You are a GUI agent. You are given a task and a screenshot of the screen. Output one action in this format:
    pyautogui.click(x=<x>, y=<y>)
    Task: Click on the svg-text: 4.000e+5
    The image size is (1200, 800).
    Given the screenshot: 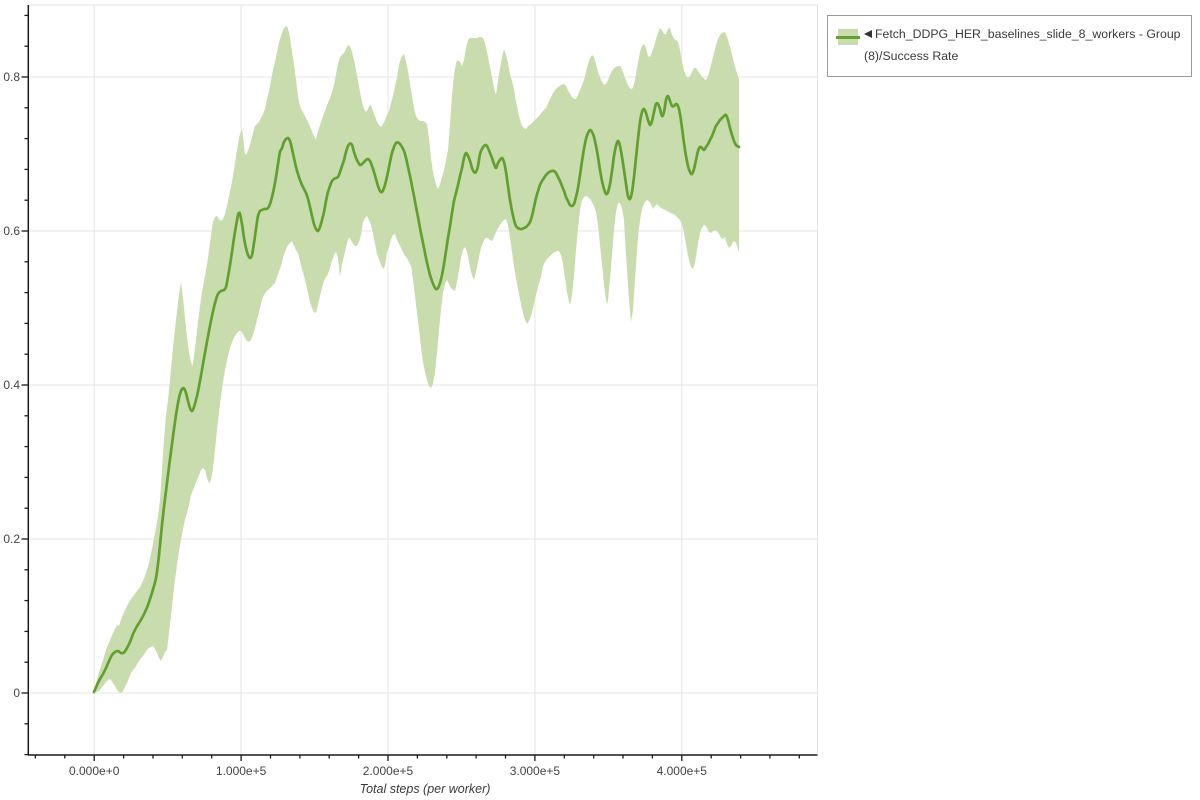 What is the action you would take?
    pyautogui.click(x=682, y=771)
    